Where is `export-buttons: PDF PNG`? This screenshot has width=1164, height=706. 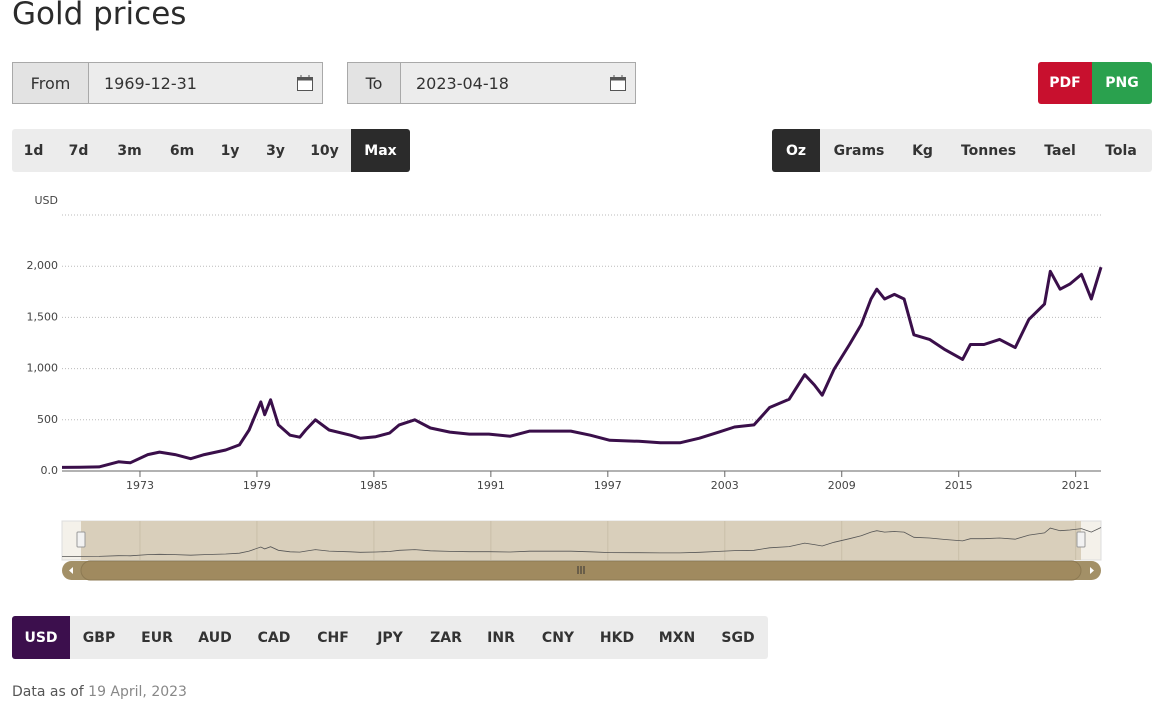 export-buttons: PDF PNG is located at coordinates (1095, 83).